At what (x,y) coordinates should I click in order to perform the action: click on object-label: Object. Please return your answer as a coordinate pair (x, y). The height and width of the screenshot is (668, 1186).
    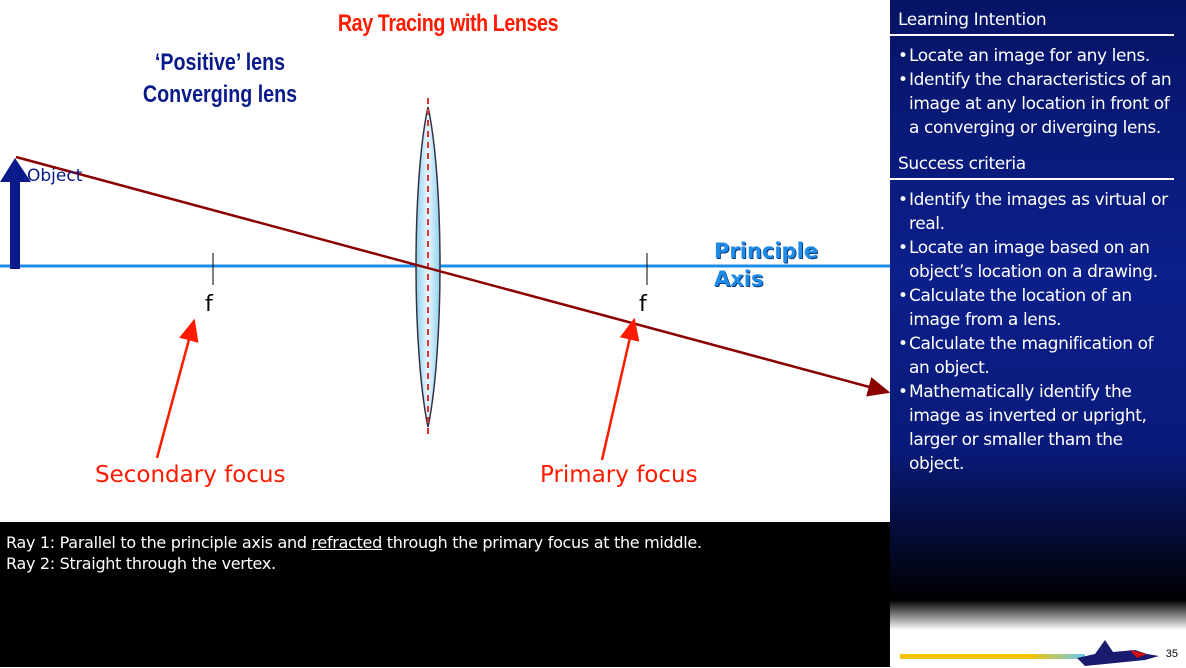
    Looking at the image, I should click on (55, 176).